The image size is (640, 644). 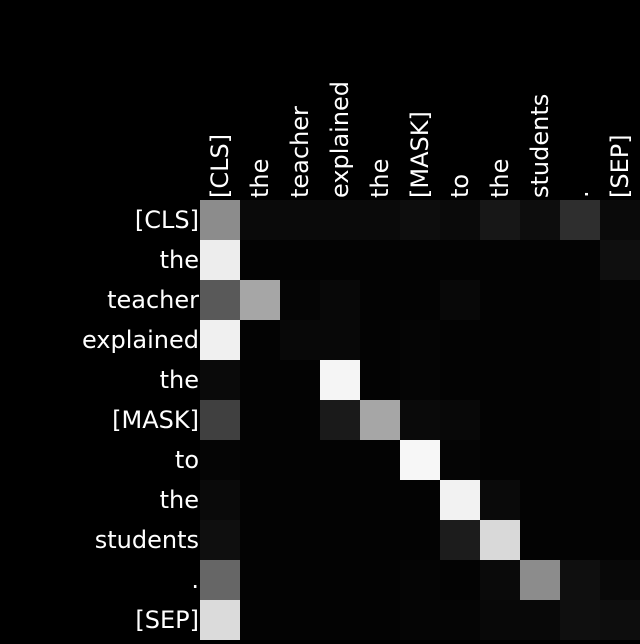 What do you see at coordinates (580, 194) in the screenshot?
I see `x-tick-label: .` at bounding box center [580, 194].